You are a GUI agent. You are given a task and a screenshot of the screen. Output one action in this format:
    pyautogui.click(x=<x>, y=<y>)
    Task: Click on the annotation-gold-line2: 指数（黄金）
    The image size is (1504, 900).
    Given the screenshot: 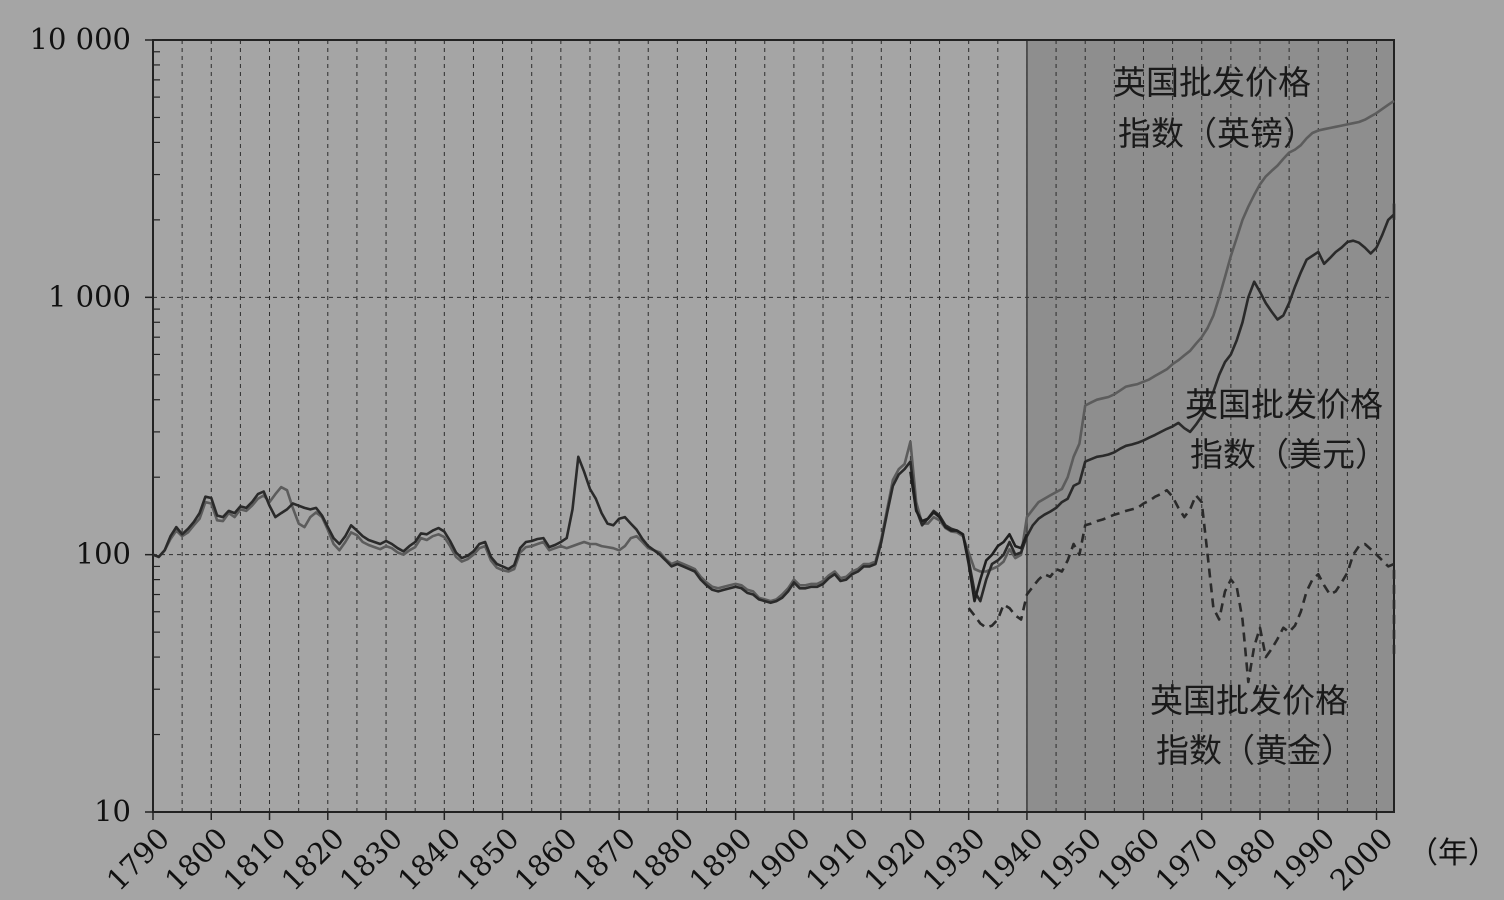 What is the action you would take?
    pyautogui.click(x=1255, y=750)
    